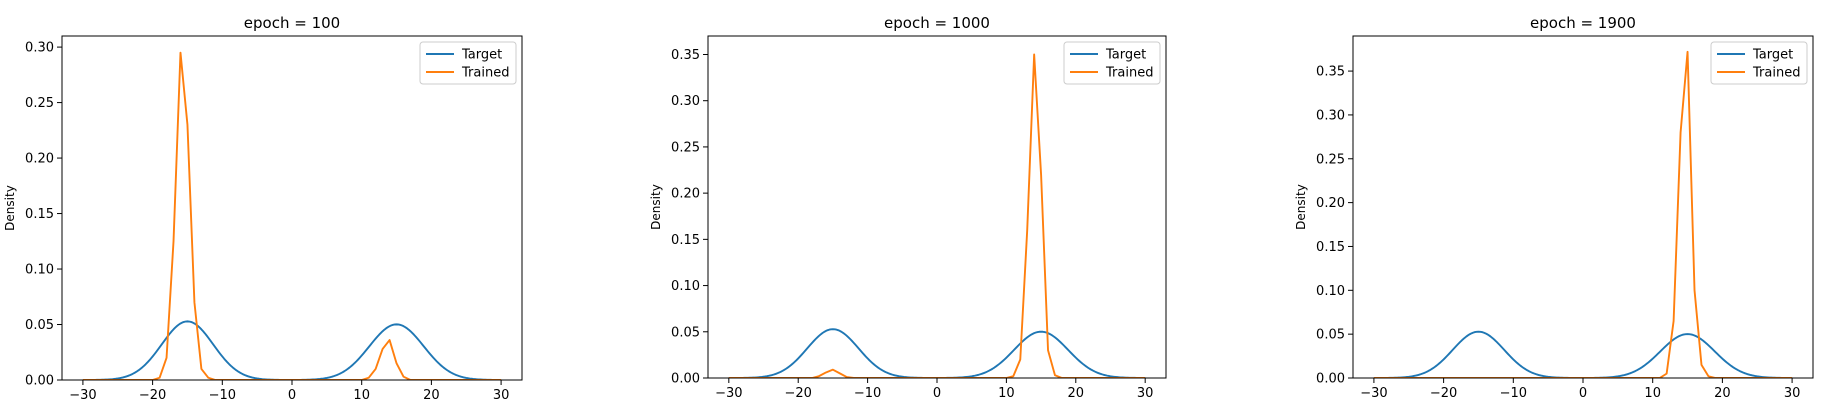  I want to click on chart-title: epoch = 1900, so click(1583, 23).